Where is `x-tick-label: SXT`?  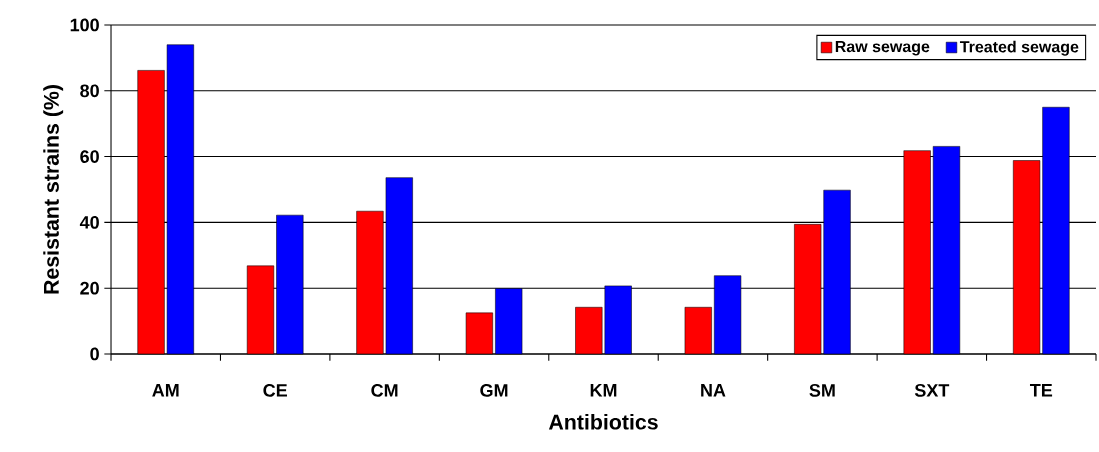
x-tick-label: SXT is located at coordinates (932, 390).